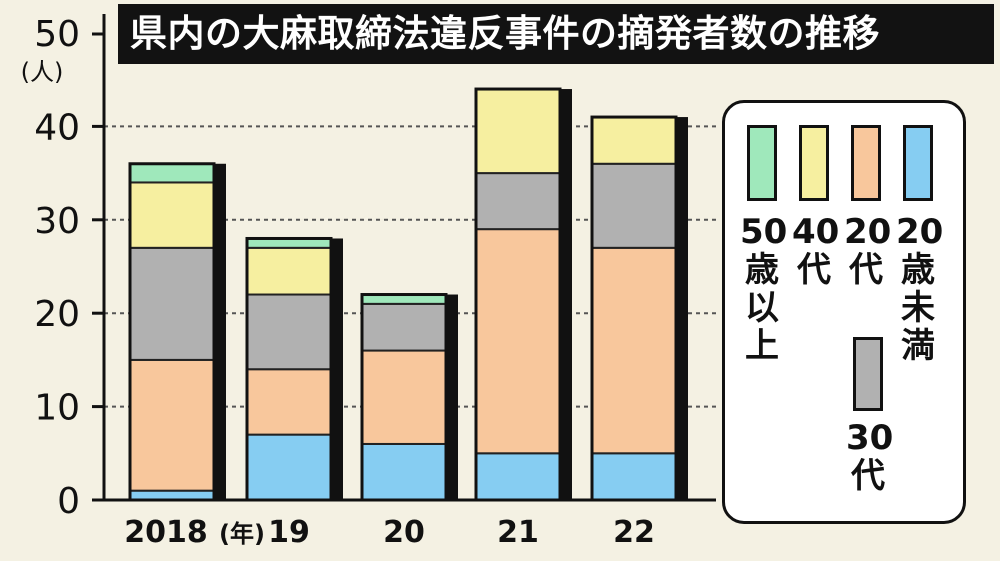  I want to click on x-tick-label: 22, so click(634, 532).